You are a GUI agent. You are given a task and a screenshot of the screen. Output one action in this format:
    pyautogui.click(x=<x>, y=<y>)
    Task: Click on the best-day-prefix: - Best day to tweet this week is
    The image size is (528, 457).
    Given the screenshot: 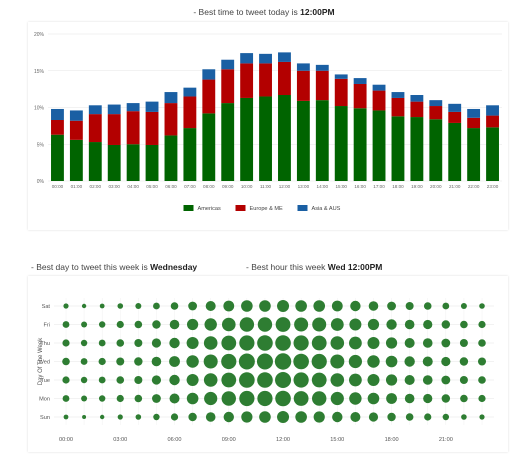 What is the action you would take?
    pyautogui.click(x=91, y=267)
    